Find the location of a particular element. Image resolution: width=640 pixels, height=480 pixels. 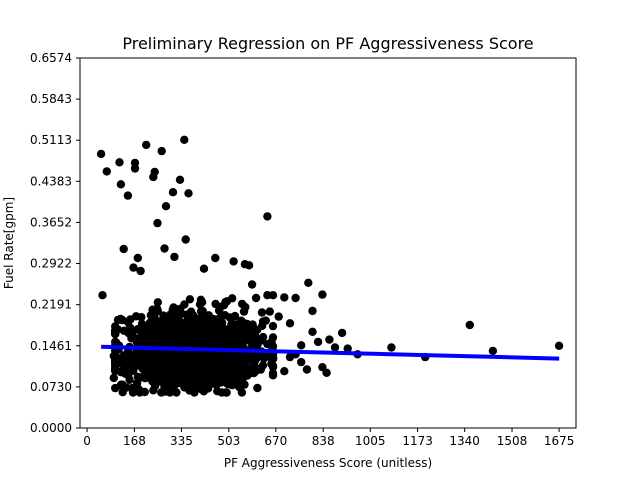

x-tick-label: 1675 is located at coordinates (559, 441).